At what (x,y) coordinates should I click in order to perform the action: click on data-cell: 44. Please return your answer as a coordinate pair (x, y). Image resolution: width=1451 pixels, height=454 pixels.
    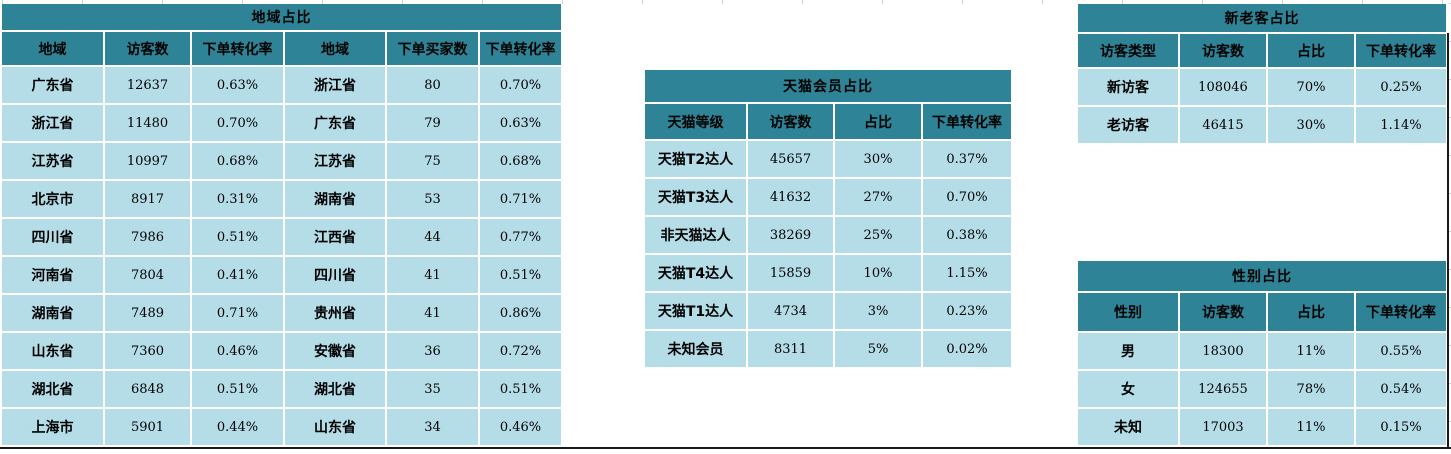
    Looking at the image, I should click on (432, 237).